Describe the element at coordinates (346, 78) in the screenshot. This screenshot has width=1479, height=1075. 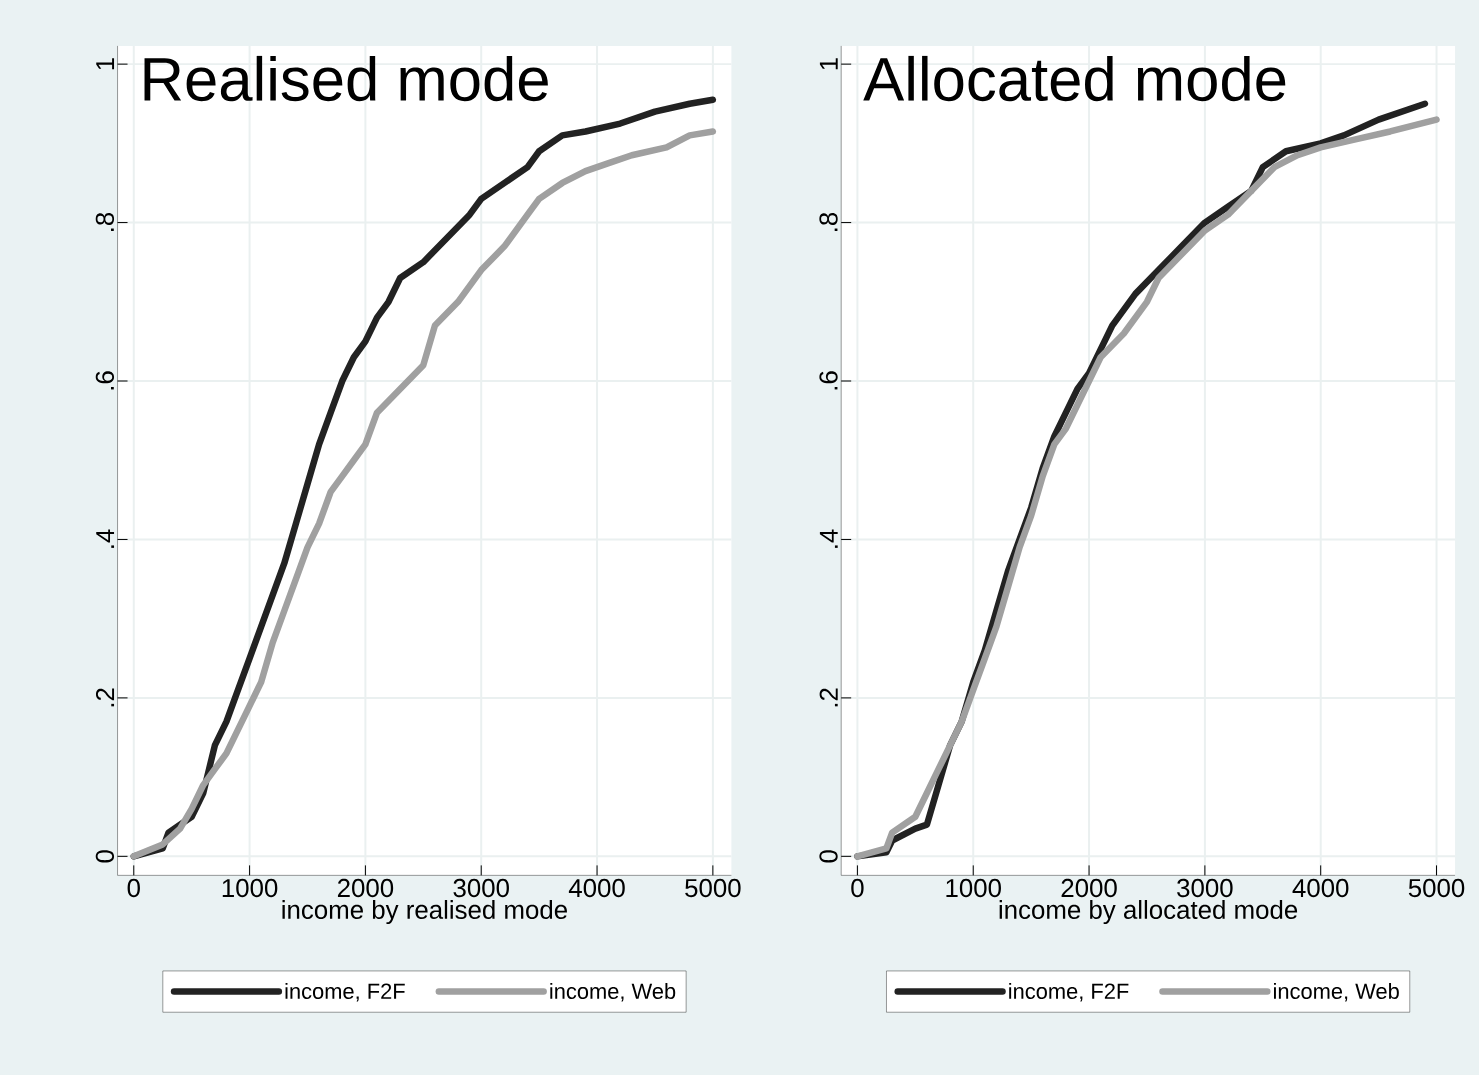
I see `chart-title: Realised mode` at that location.